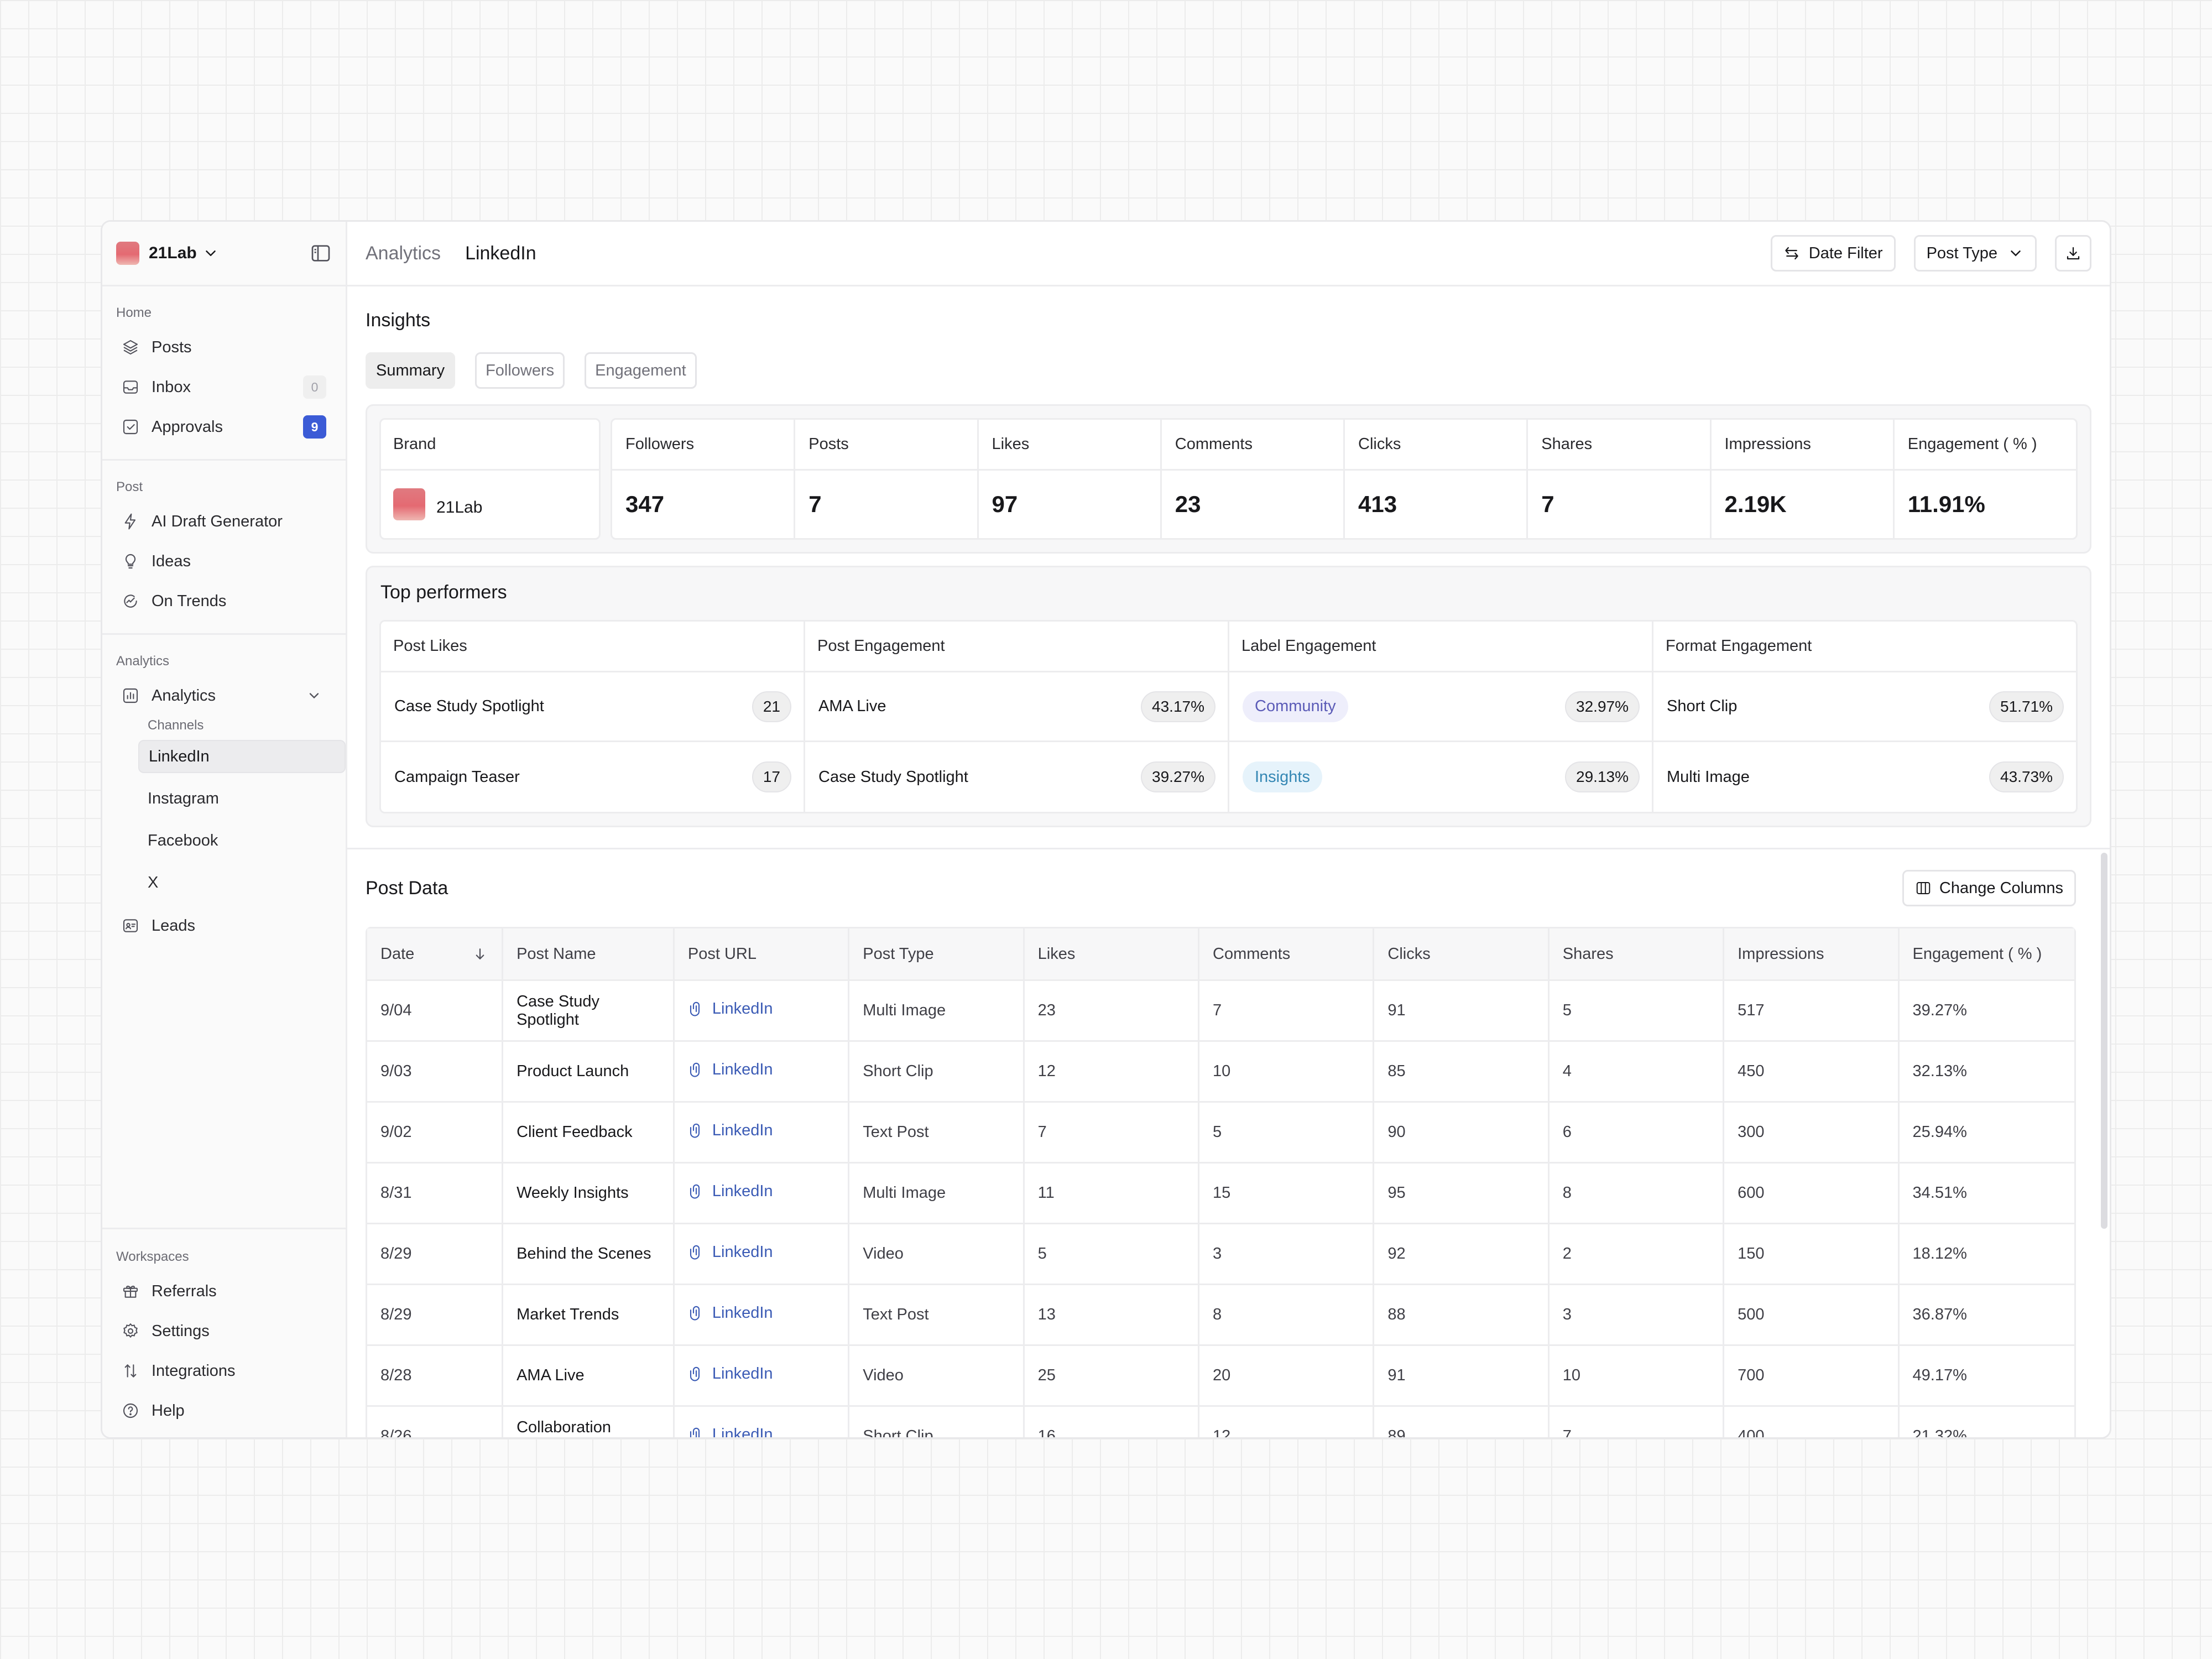 The height and width of the screenshot is (1659, 2212). I want to click on leads-section: Leads, so click(224, 926).